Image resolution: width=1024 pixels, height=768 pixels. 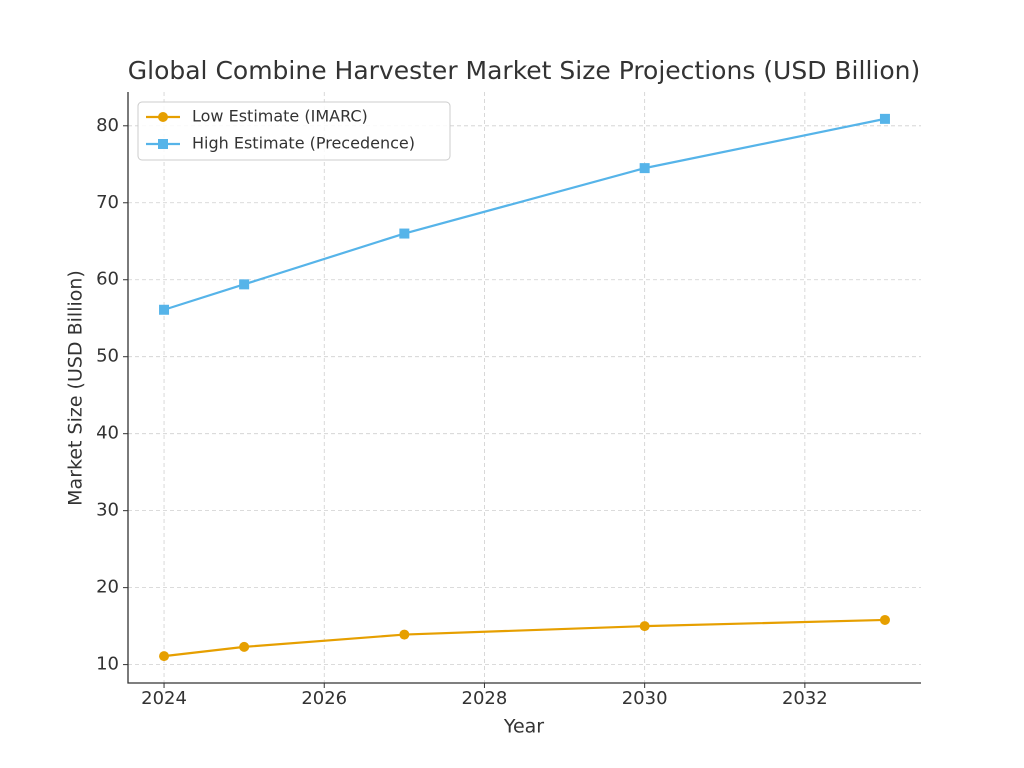 What do you see at coordinates (485, 698) in the screenshot?
I see `x-tick-label: 2028` at bounding box center [485, 698].